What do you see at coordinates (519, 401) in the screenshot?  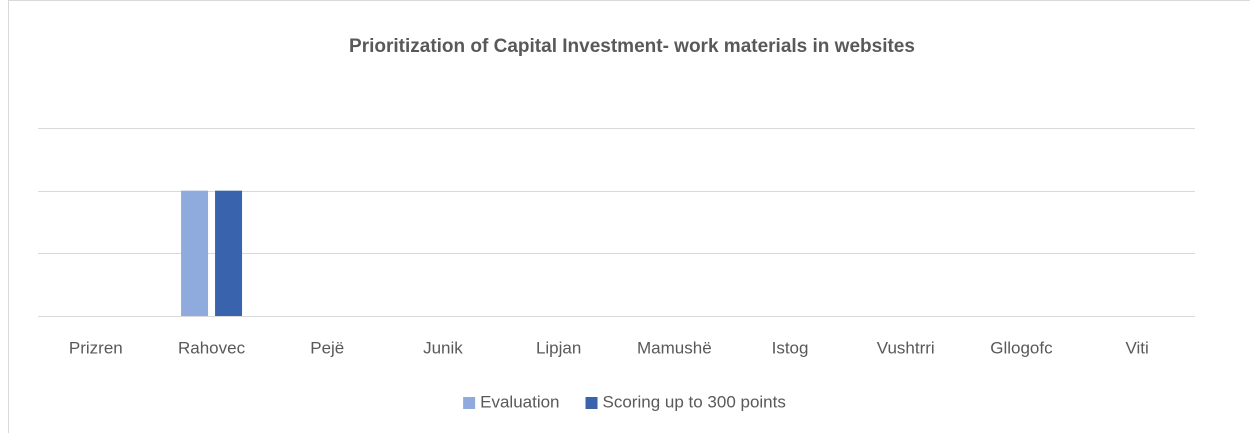 I see `legend-label: Evaluation` at bounding box center [519, 401].